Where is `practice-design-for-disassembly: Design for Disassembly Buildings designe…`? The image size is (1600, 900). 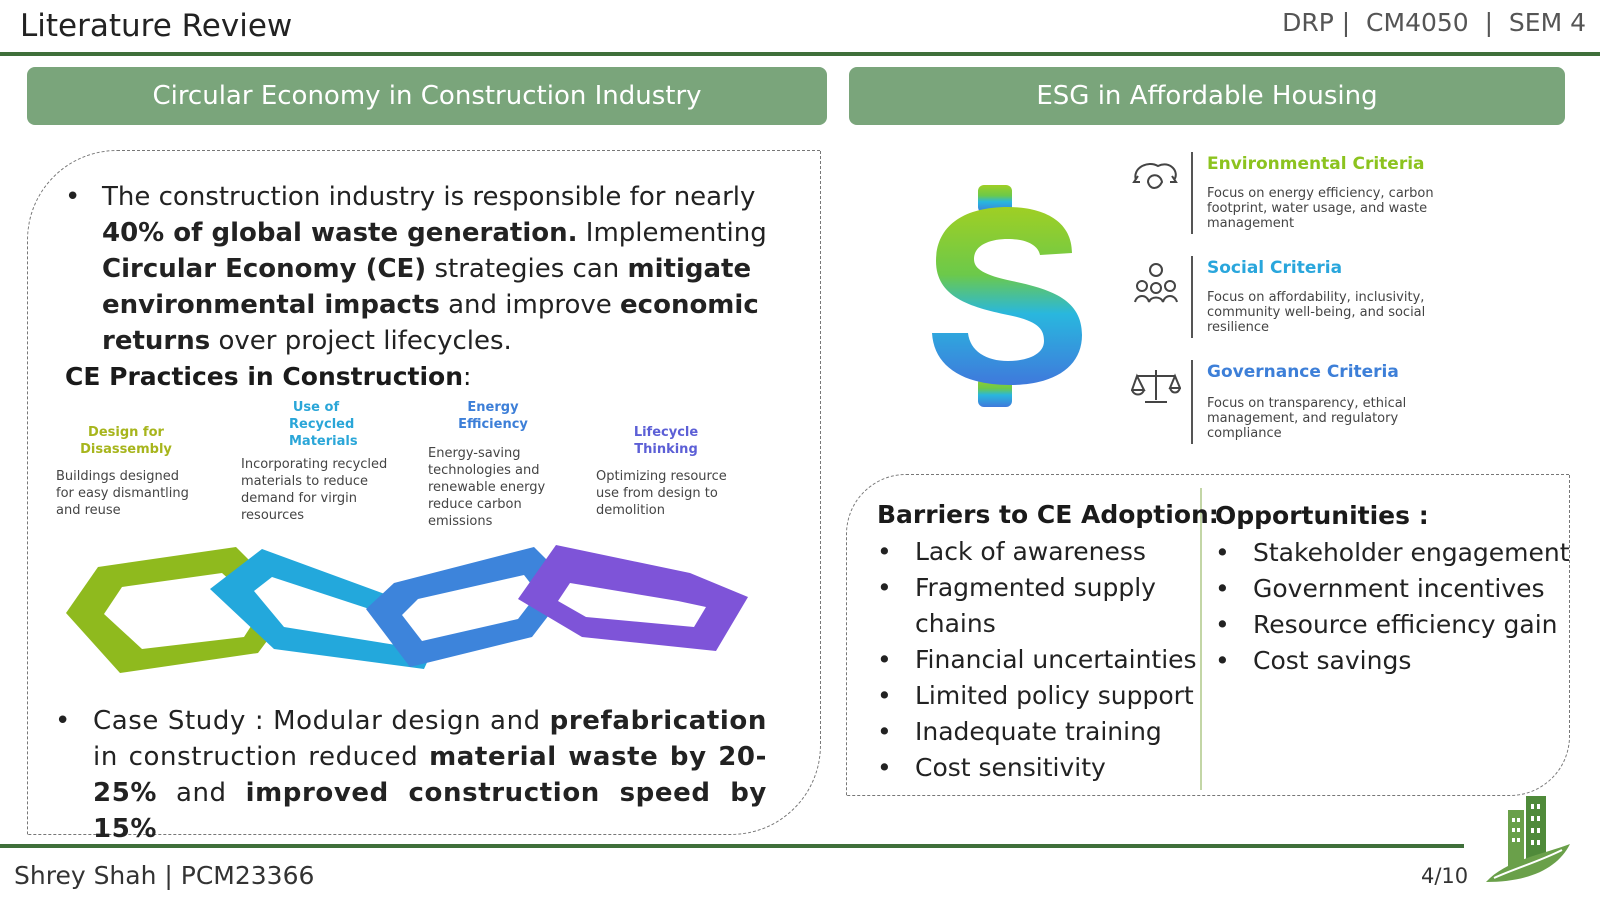
practice-design-for-disassembly: Design for Disassembly Buildings designe… is located at coordinates (126, 471).